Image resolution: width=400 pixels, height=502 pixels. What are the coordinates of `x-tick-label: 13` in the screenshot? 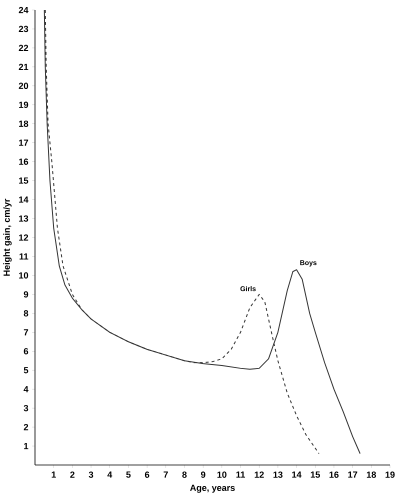 It's located at (278, 475).